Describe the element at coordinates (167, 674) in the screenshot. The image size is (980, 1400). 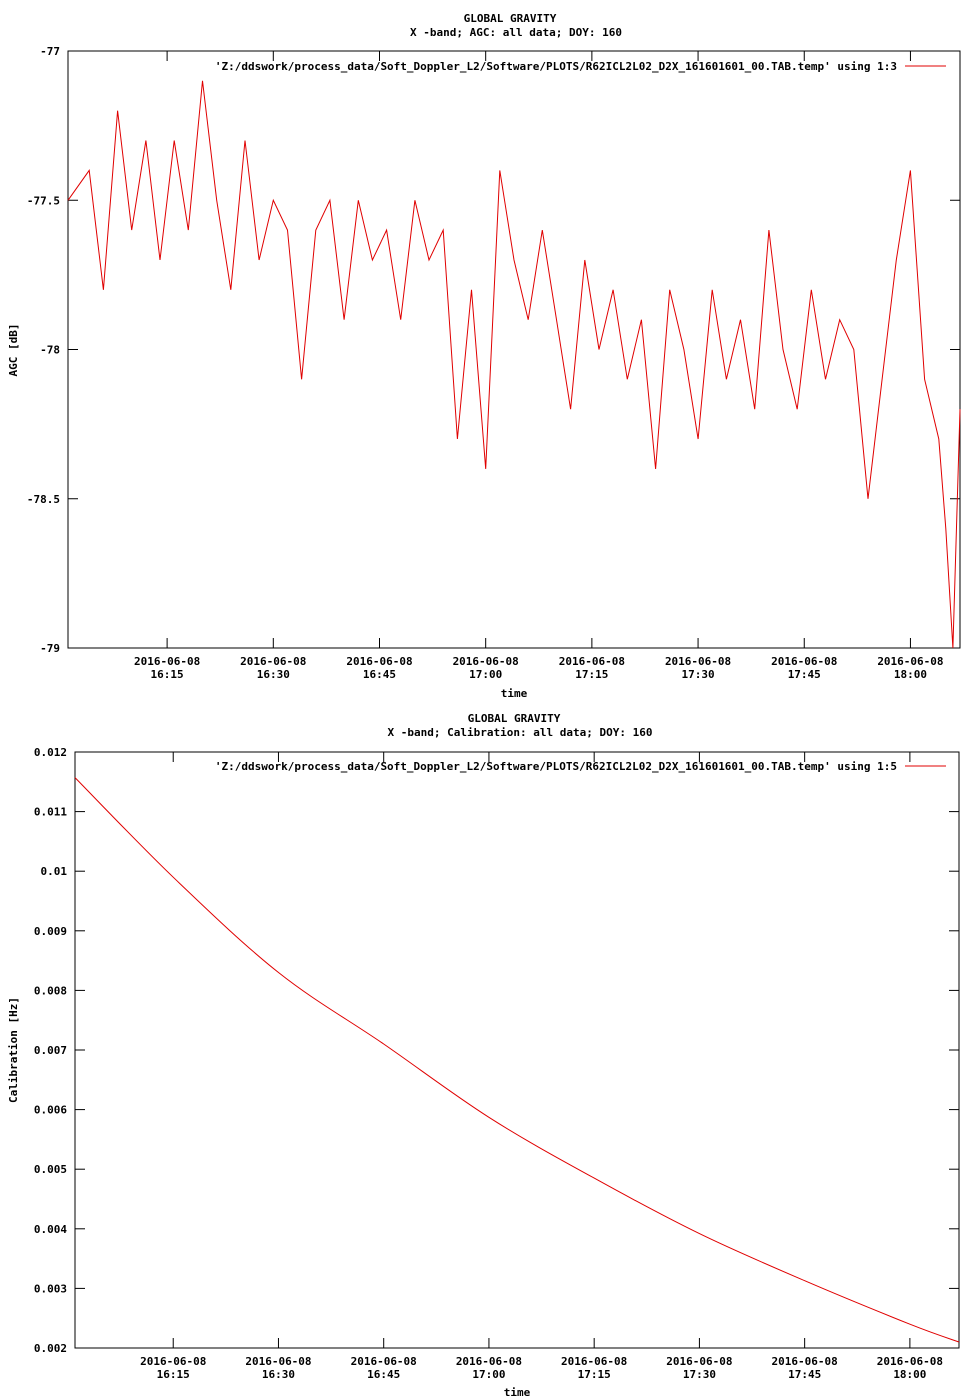
I see `agc-xtick-time-label: 16:15` at that location.